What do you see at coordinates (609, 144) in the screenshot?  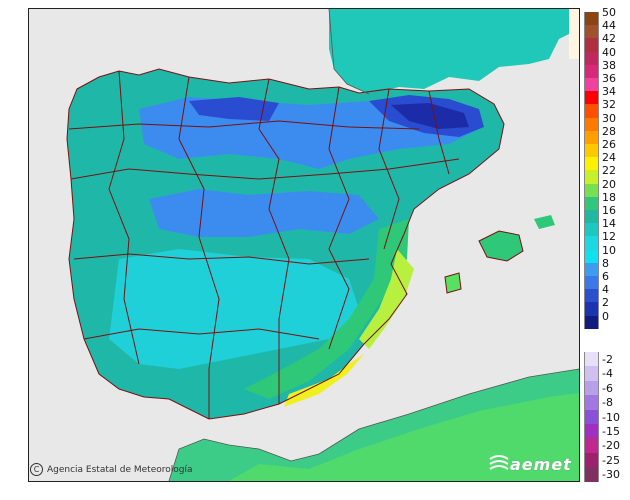 I see `legend-label: 26` at bounding box center [609, 144].